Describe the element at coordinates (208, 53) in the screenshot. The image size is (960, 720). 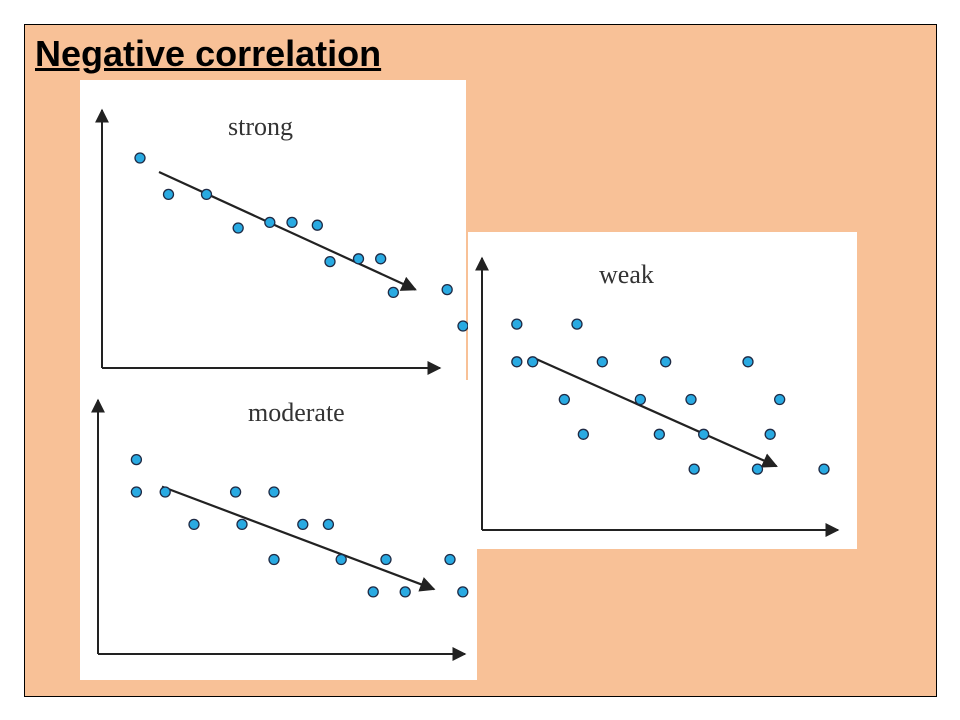
I see `slide-title: Negative correlation` at that location.